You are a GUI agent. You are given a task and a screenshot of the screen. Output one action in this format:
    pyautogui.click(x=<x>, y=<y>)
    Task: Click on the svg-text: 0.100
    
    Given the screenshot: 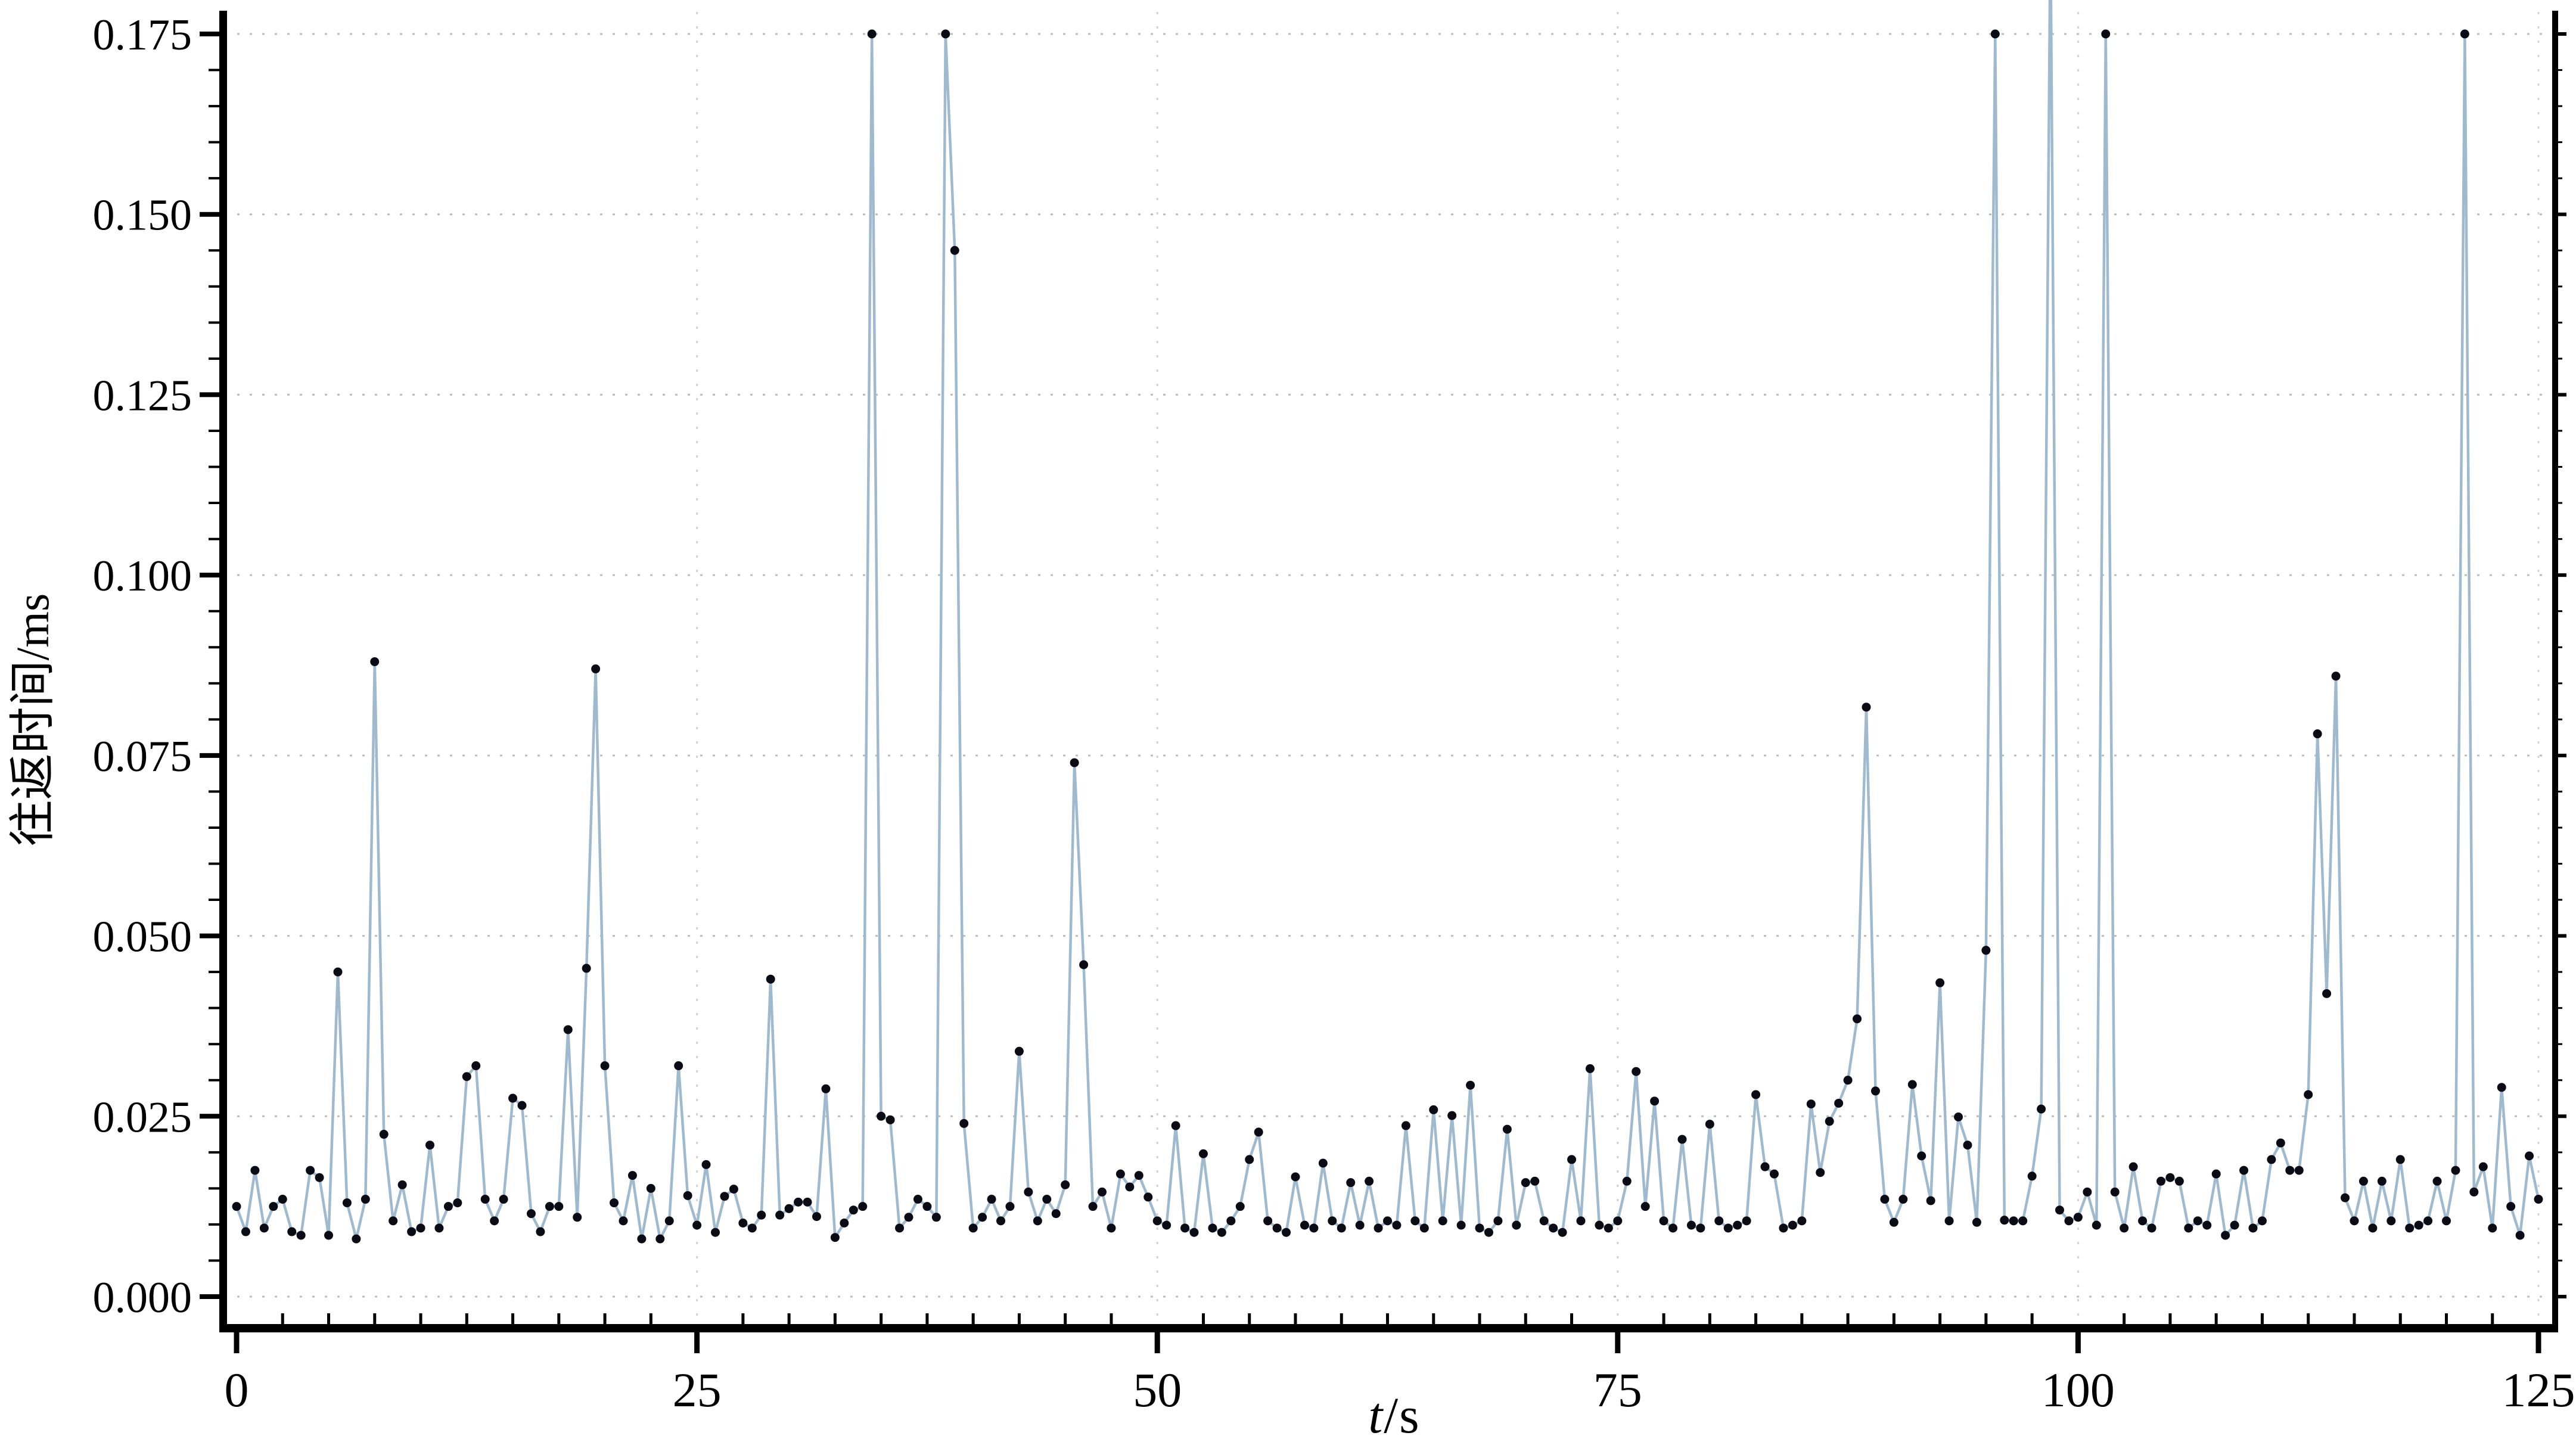 What is the action you would take?
    pyautogui.click(x=142, y=576)
    